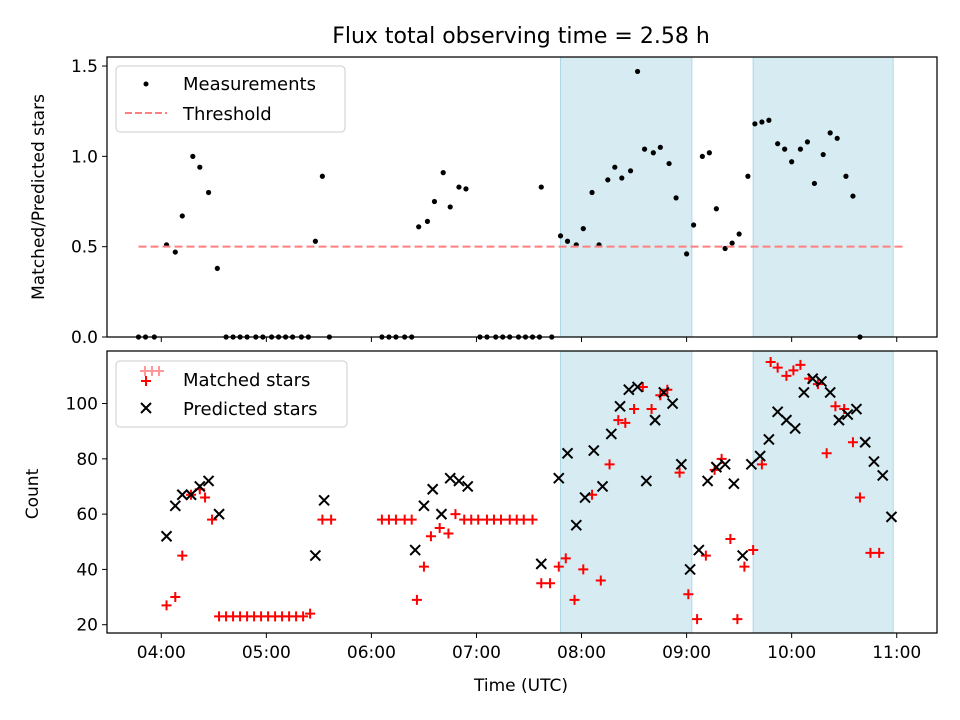 Image resolution: width=960 pixels, height=720 pixels. Describe the element at coordinates (84, 338) in the screenshot. I see `top-y-tick-label: 0.0` at that location.